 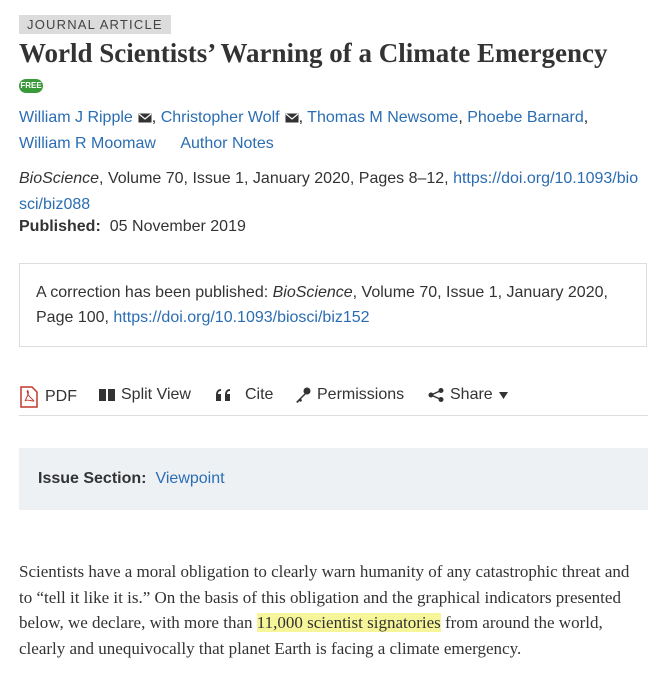 I want to click on pdf-button: PDF, so click(x=48, y=397).